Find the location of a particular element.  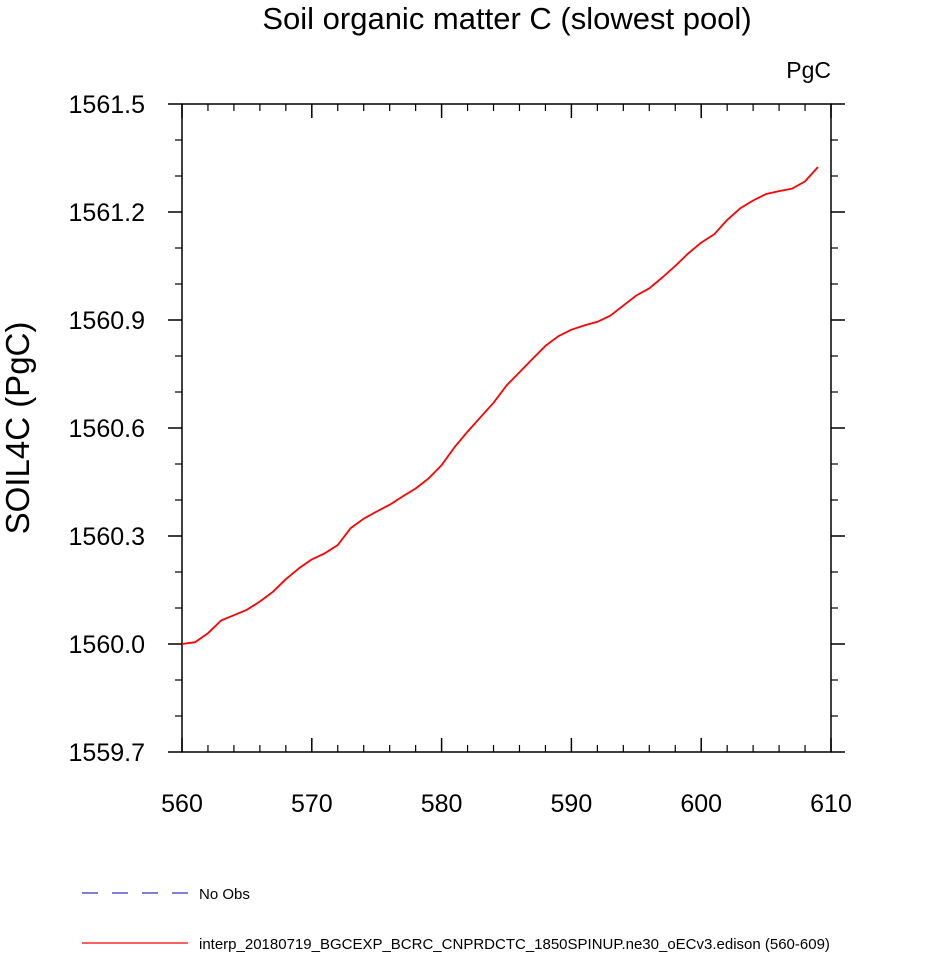

y-tick-label: 1560.0 is located at coordinates (107, 645).